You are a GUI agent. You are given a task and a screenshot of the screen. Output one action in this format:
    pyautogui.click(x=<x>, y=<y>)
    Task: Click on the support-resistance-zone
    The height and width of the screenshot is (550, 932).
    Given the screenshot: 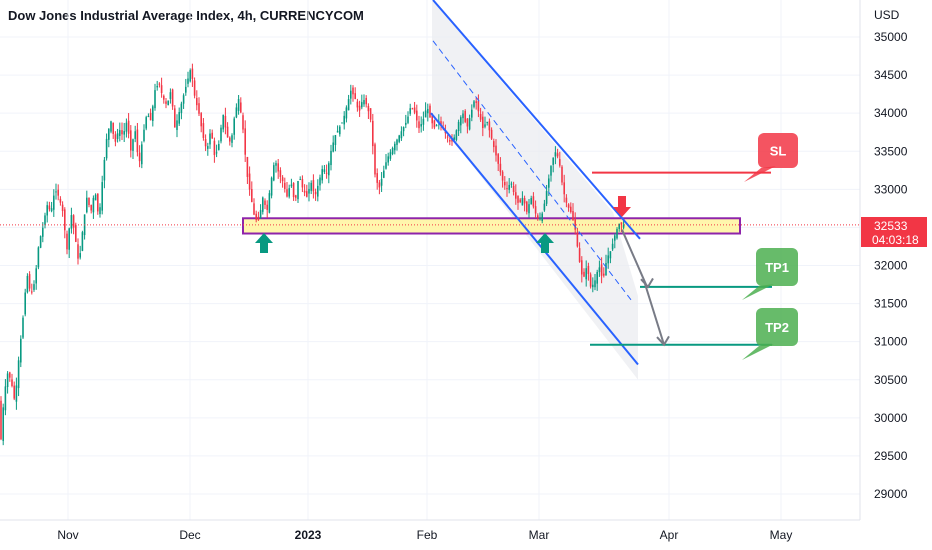 What is the action you would take?
    pyautogui.click(x=491, y=226)
    